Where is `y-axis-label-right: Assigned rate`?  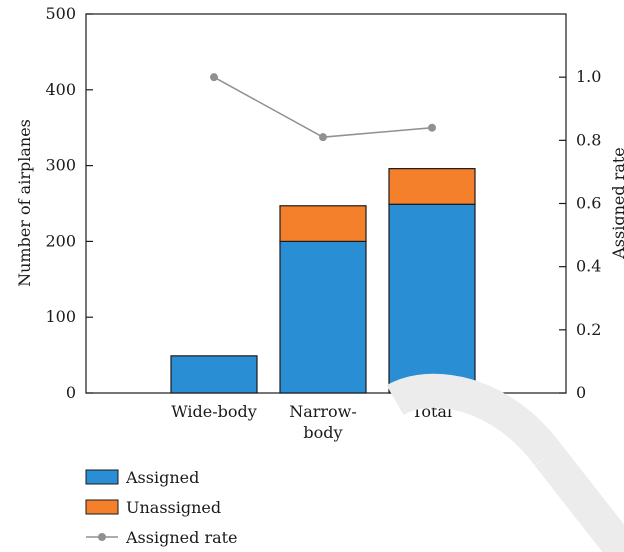 y-axis-label-right: Assigned rate is located at coordinates (616, 203).